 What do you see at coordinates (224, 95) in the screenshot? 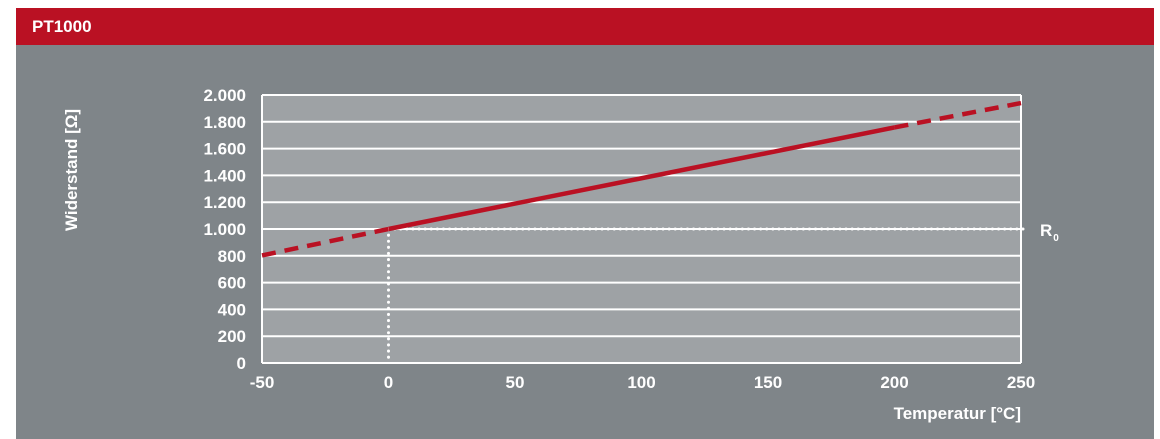
I see `y-tick-label: 2.000` at bounding box center [224, 95].